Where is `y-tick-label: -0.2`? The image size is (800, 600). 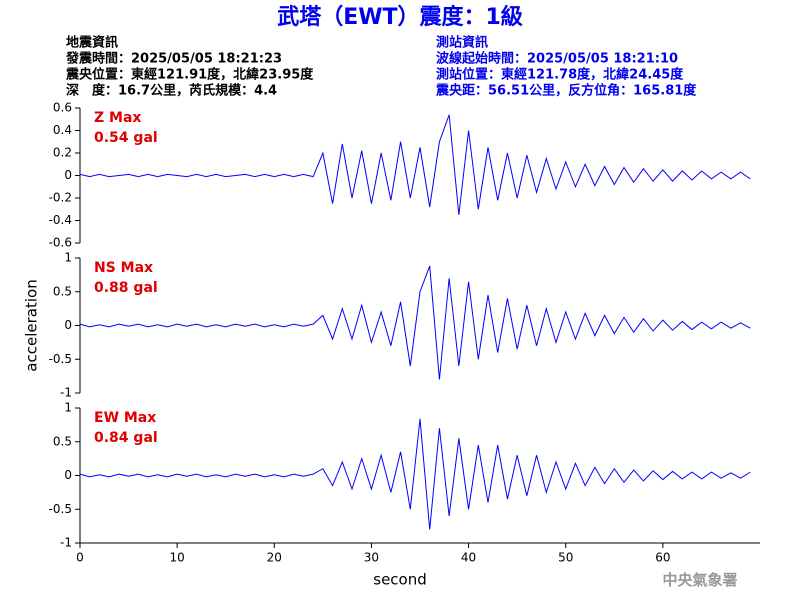
y-tick-label: -0.2 is located at coordinates (60, 198).